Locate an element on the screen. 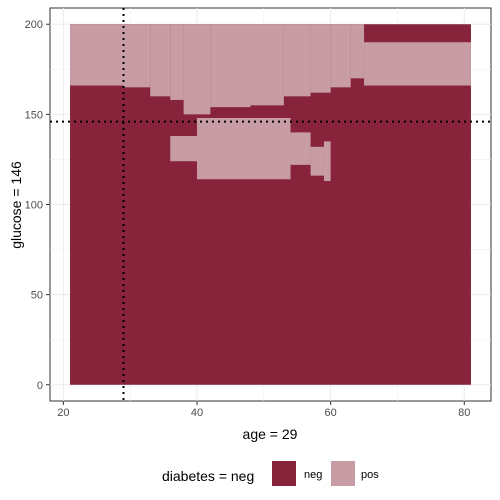 This screenshot has width=500, height=500. x-axis: 20 40 60 80 is located at coordinates (263, 410).